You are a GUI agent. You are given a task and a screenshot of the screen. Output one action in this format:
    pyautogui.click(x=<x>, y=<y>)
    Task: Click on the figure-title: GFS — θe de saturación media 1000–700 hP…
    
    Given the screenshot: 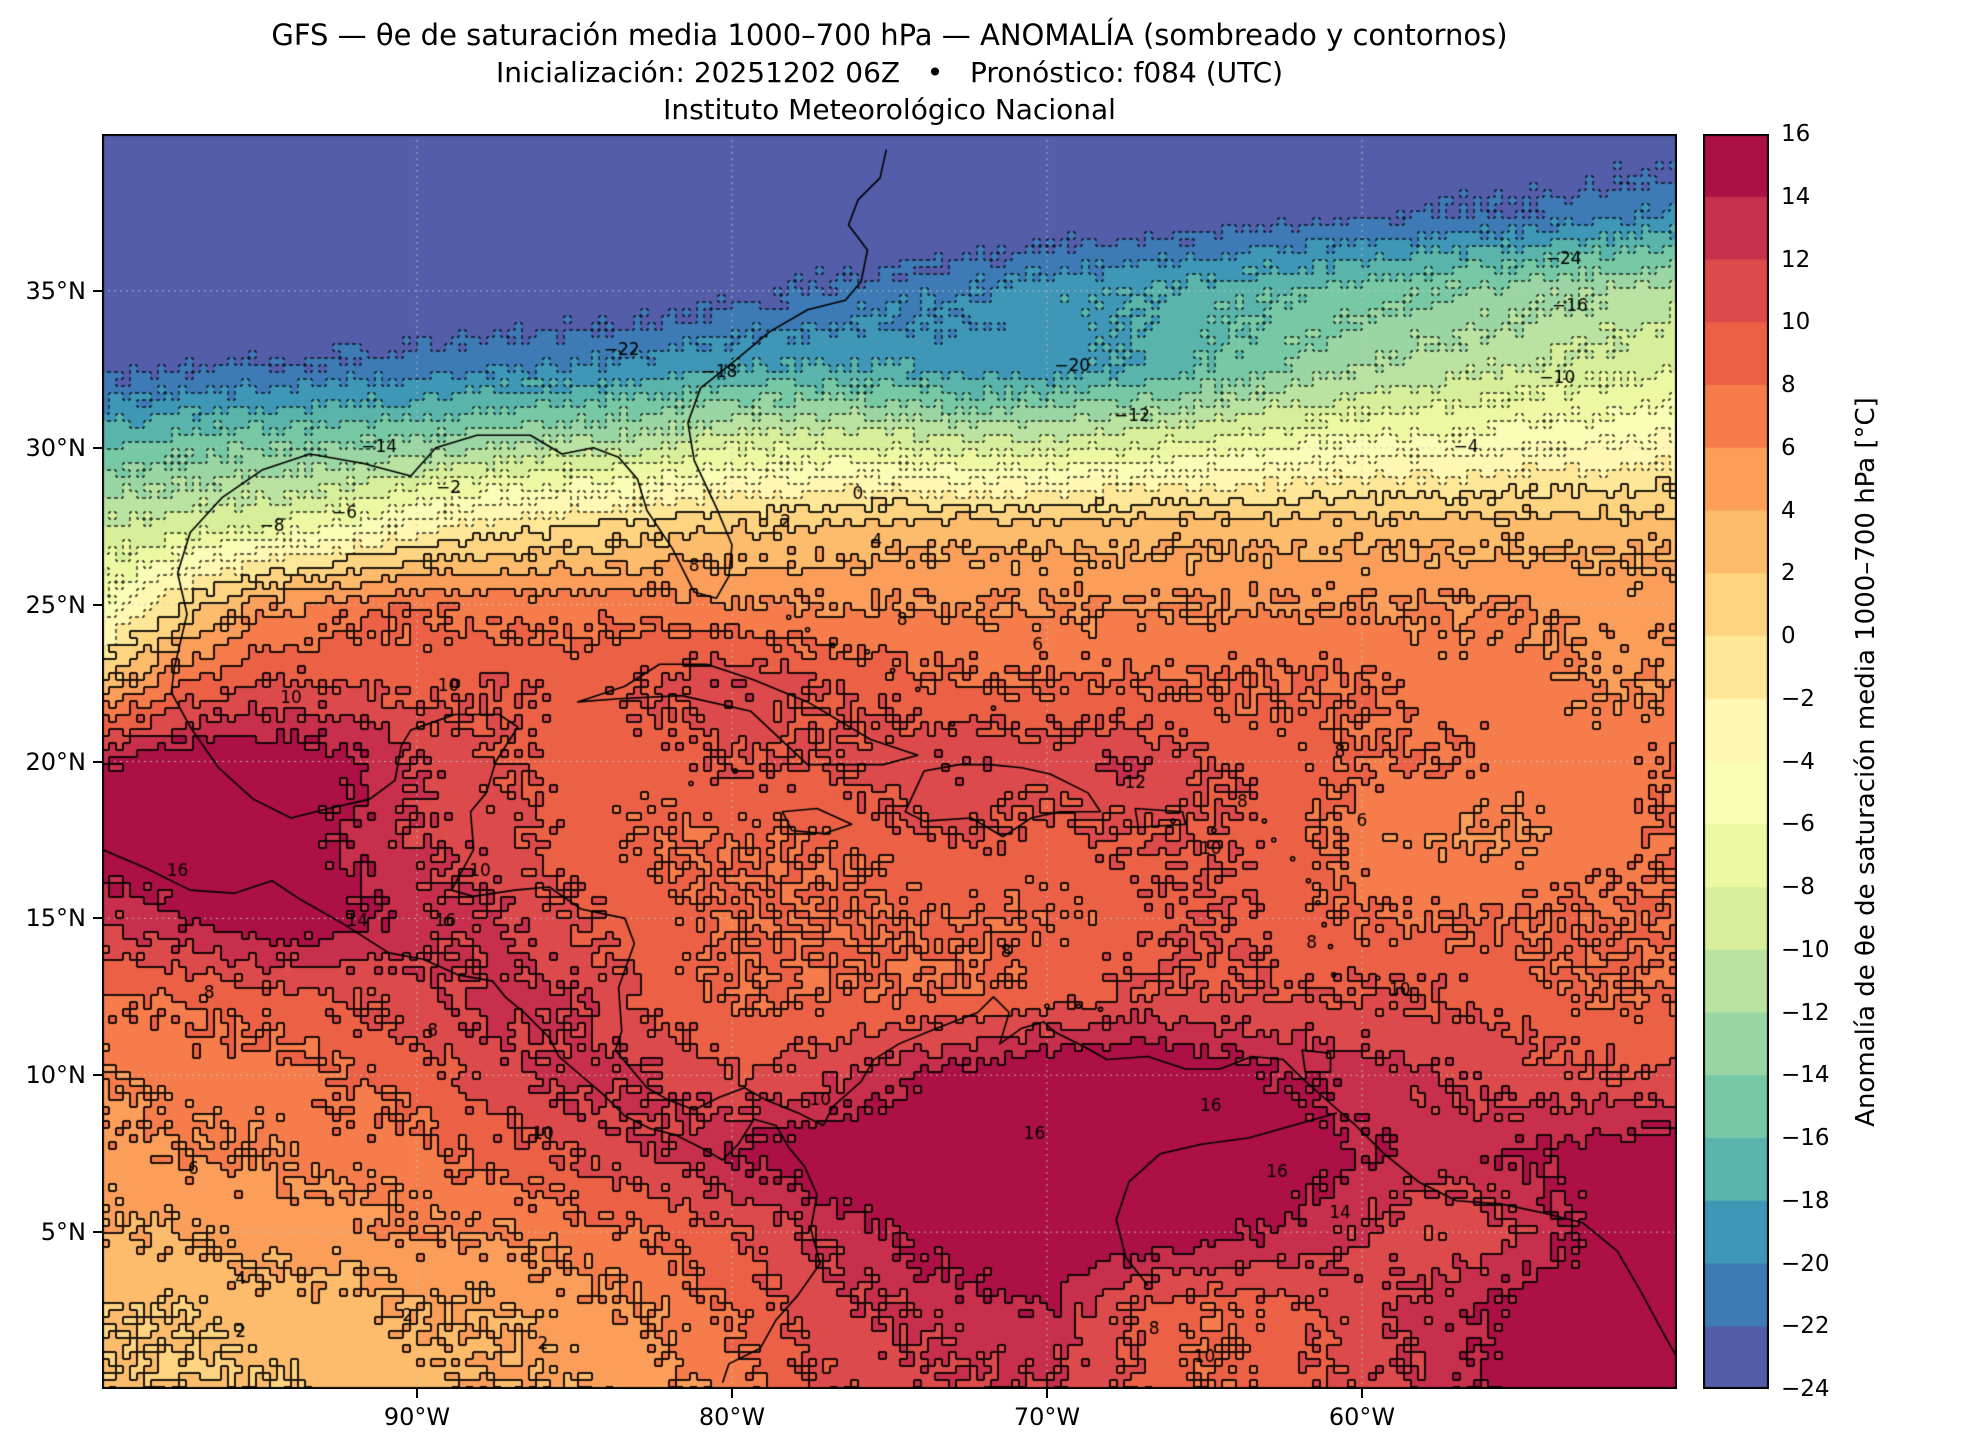 What is the action you would take?
    pyautogui.click(x=889, y=35)
    